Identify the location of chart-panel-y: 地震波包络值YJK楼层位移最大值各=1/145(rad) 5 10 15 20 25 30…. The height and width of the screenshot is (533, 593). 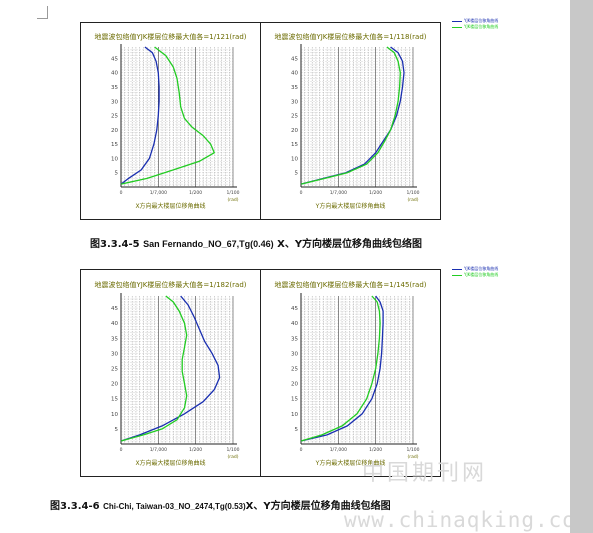
(350, 373).